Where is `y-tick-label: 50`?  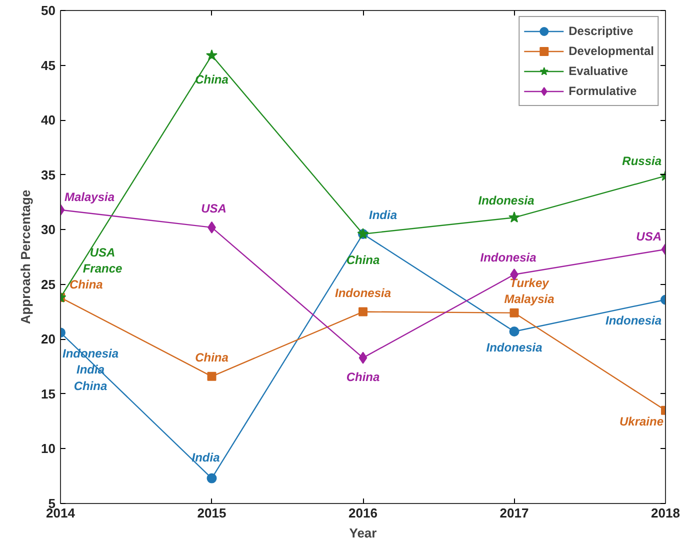 y-tick-label: 50 is located at coordinates (48, 10).